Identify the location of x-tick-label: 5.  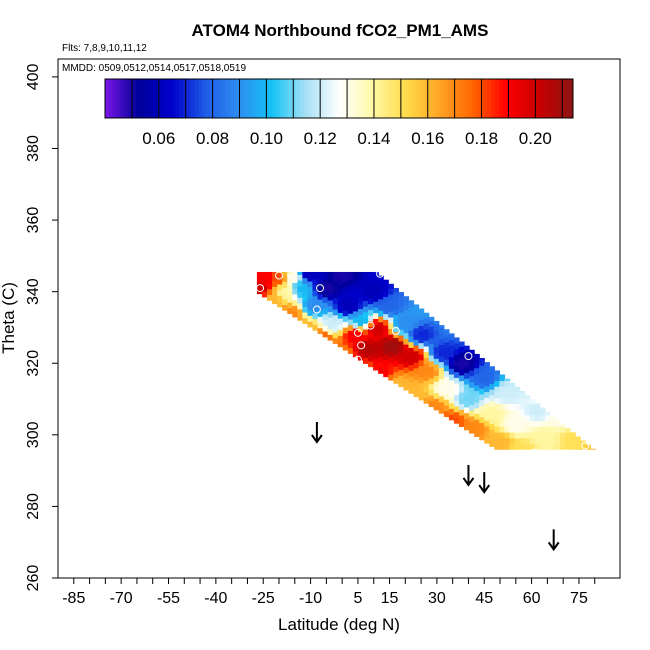
(357, 598).